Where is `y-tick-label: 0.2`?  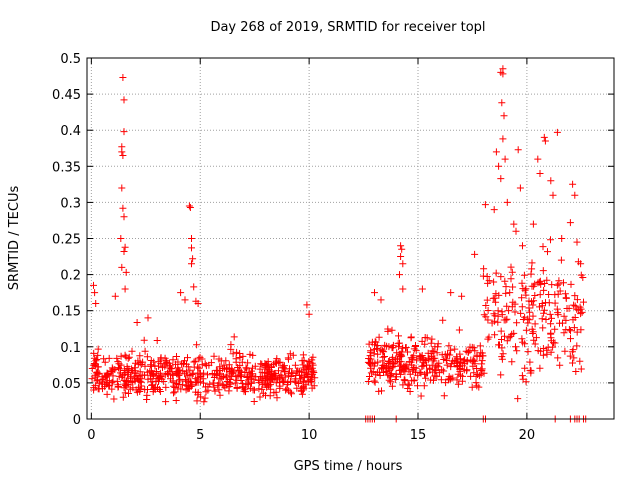 y-tick-label: 0.2 is located at coordinates (70, 276).